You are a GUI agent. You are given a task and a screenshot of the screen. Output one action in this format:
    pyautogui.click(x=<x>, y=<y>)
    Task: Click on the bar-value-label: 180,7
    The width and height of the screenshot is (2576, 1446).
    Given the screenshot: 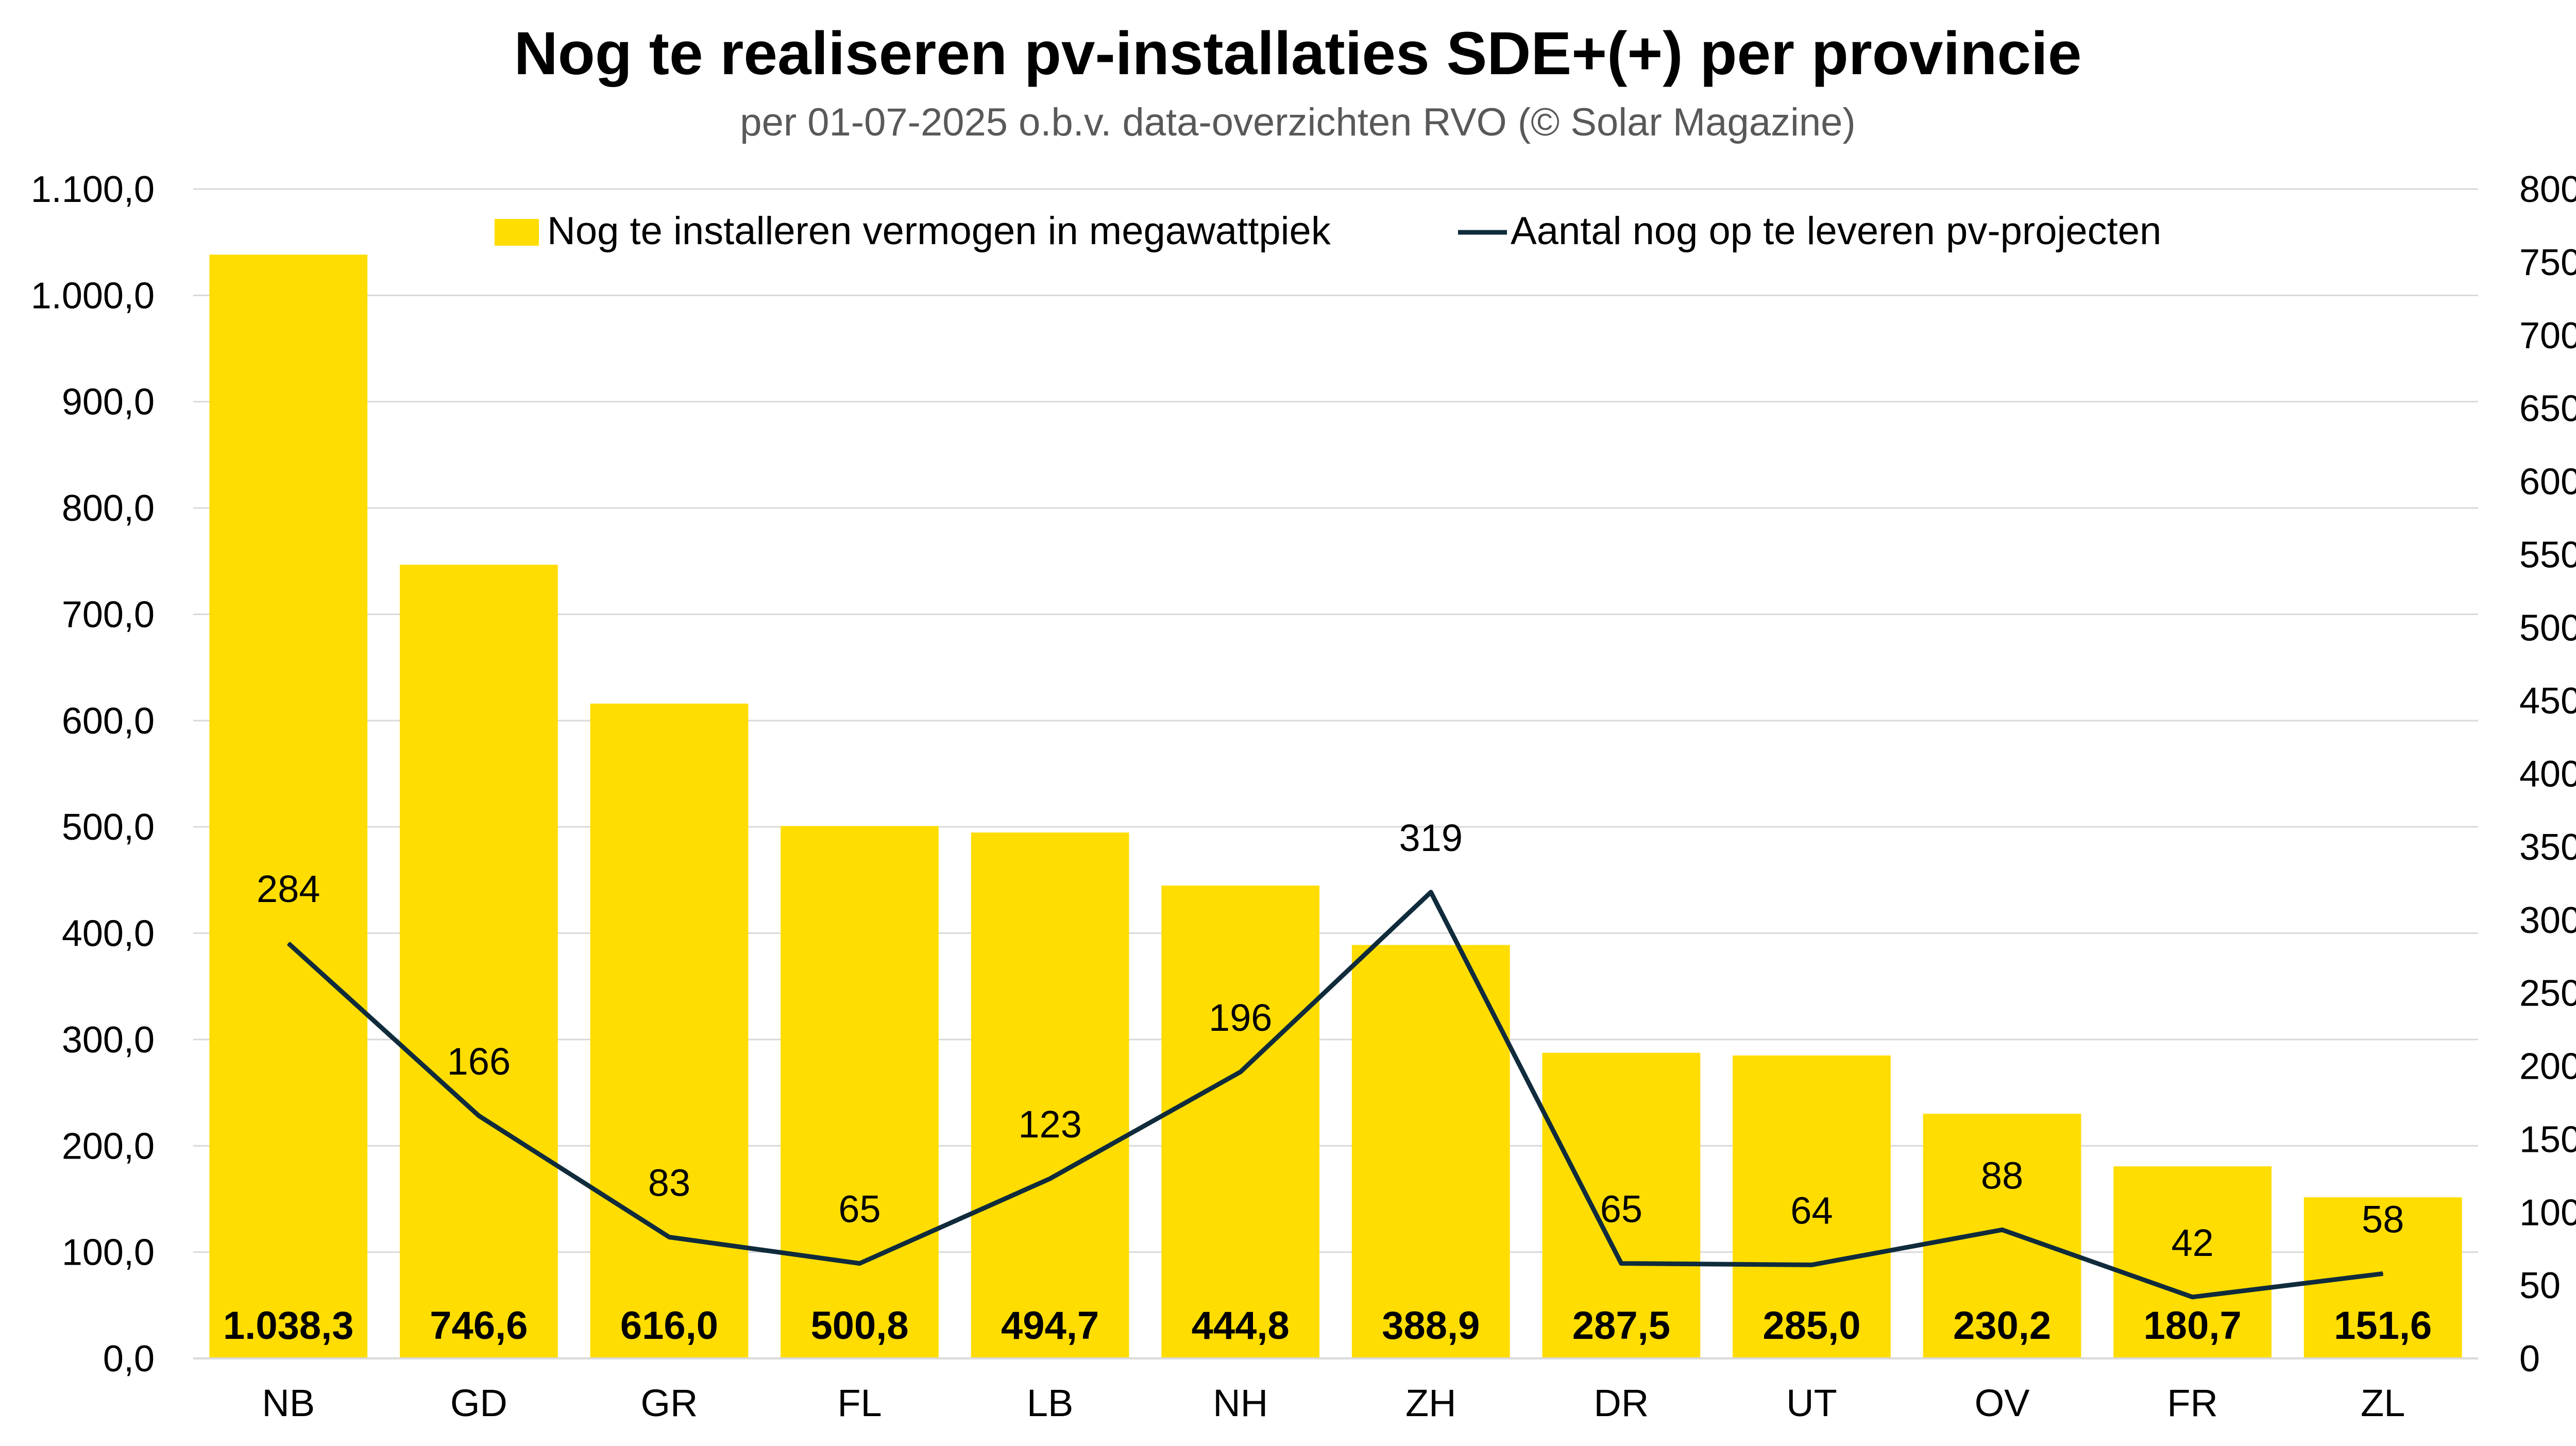 What is the action you would take?
    pyautogui.click(x=2193, y=1326)
    